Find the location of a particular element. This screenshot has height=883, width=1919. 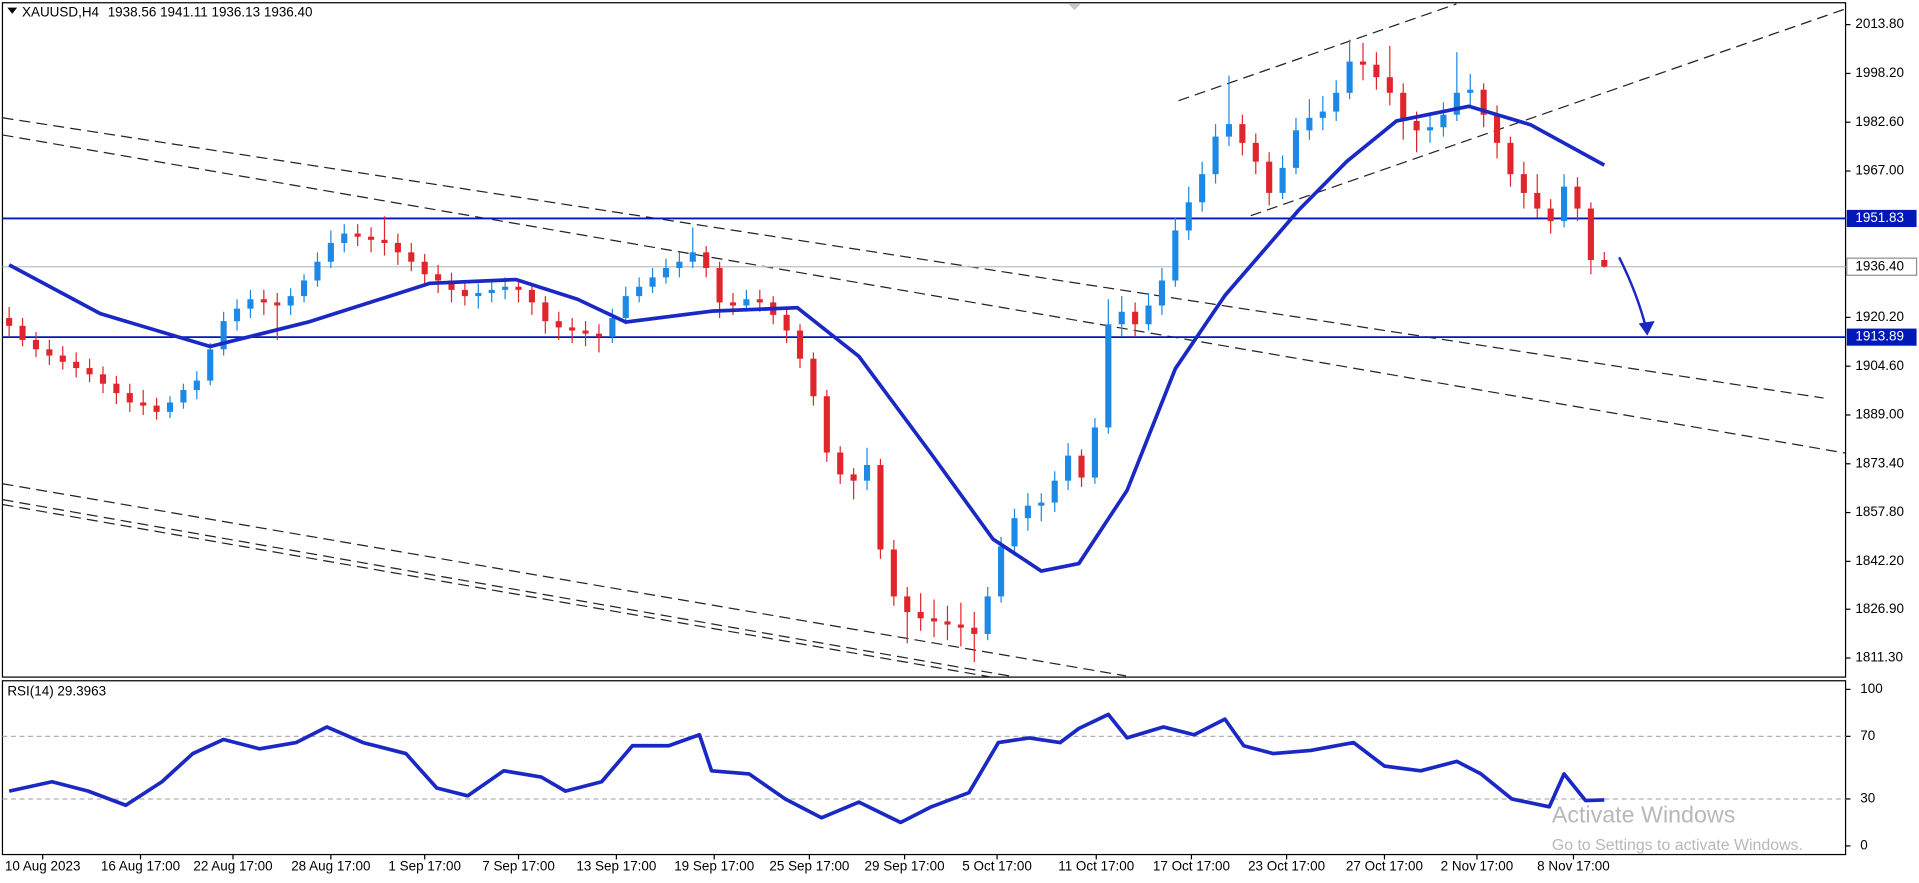

x-tick-label: 2 Nov 17:00 is located at coordinates (1477, 865).